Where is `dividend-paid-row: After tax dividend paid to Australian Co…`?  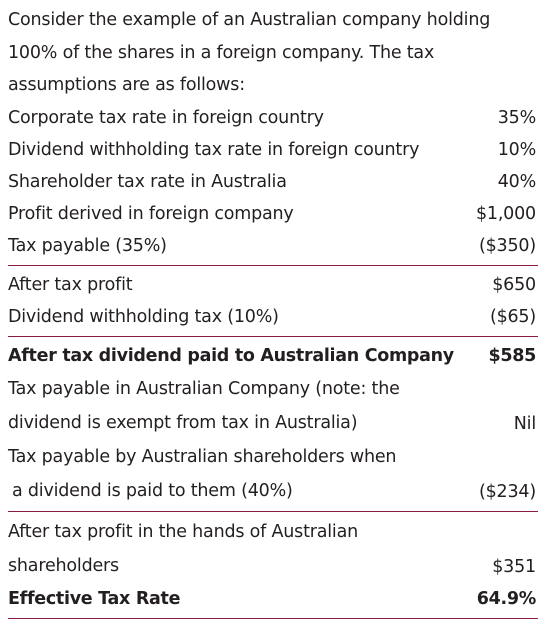 dividend-paid-row: After tax dividend paid to Australian Co… is located at coordinates (273, 356).